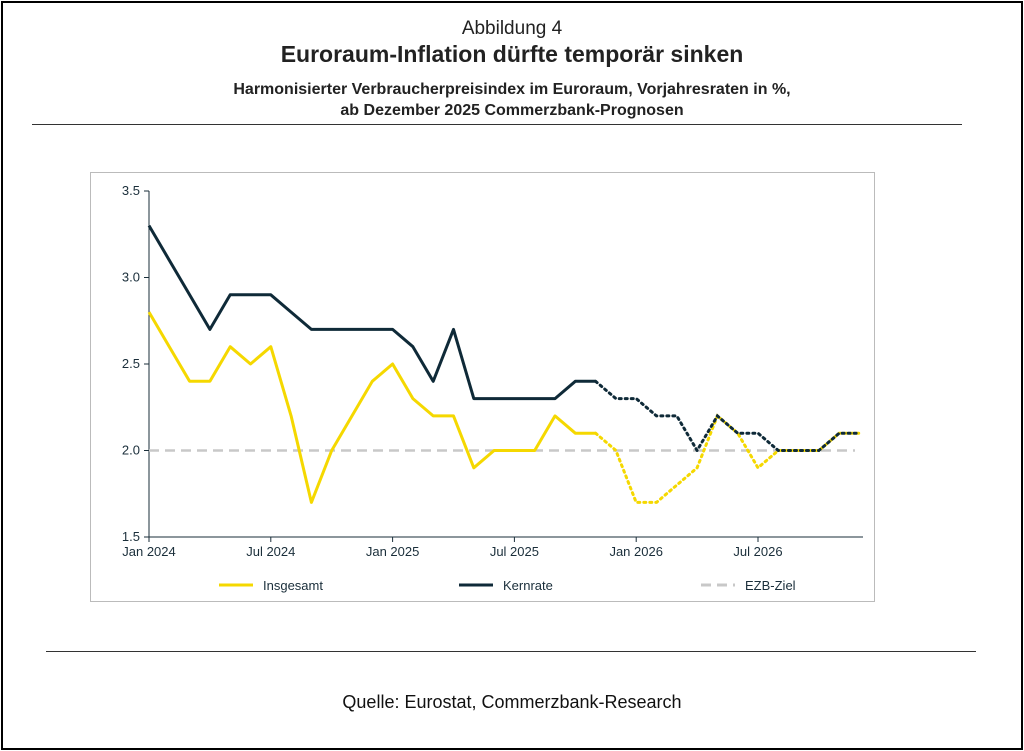  What do you see at coordinates (512, 110) in the screenshot?
I see `subtitle-line-2: ab Dezember 2025 Commerzbank-Prognosen` at bounding box center [512, 110].